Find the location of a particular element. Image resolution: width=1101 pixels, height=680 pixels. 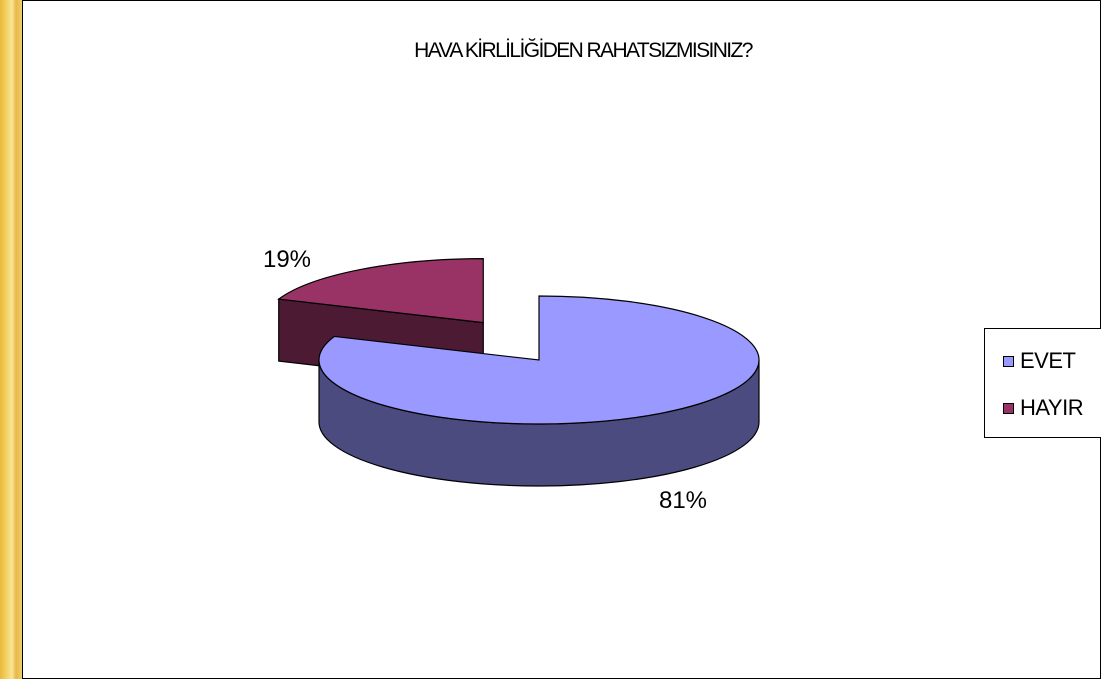

chart-title: HAVA KİRLİLİĞİDEN RAHATSIZMISINIZ? is located at coordinates (583, 50).